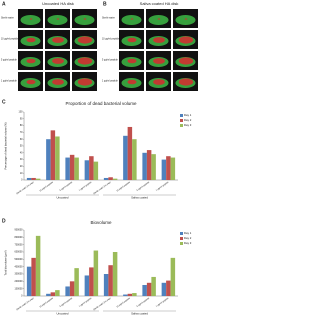 The height and width of the screenshot is (327, 320). What do you see at coordinates (21, 112) in the screenshot?
I see `y-tick-label: 100` at bounding box center [21, 112].